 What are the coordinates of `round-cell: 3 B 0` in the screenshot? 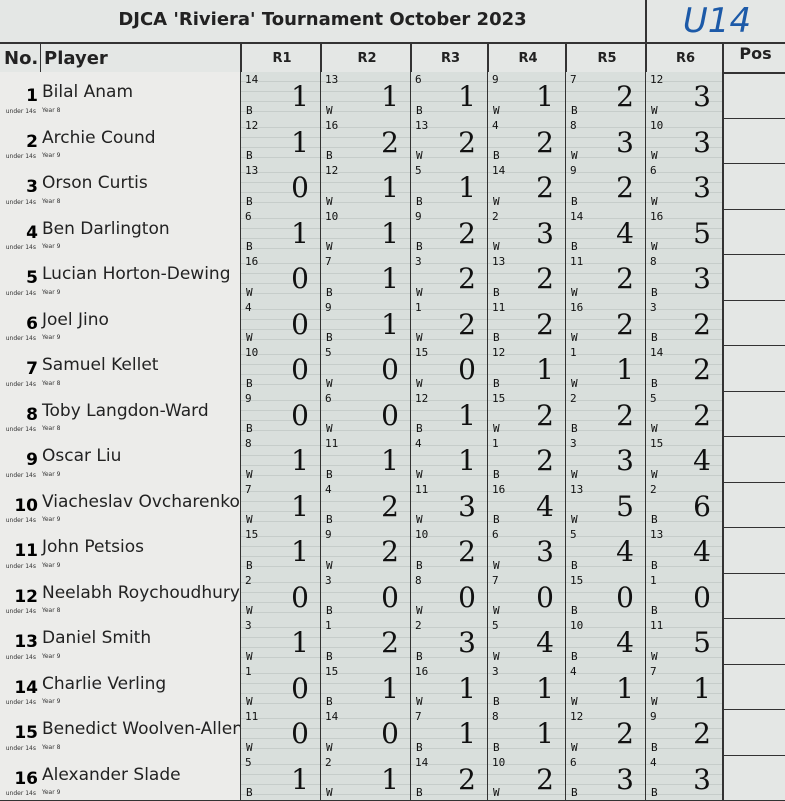 It's located at (365, 596).